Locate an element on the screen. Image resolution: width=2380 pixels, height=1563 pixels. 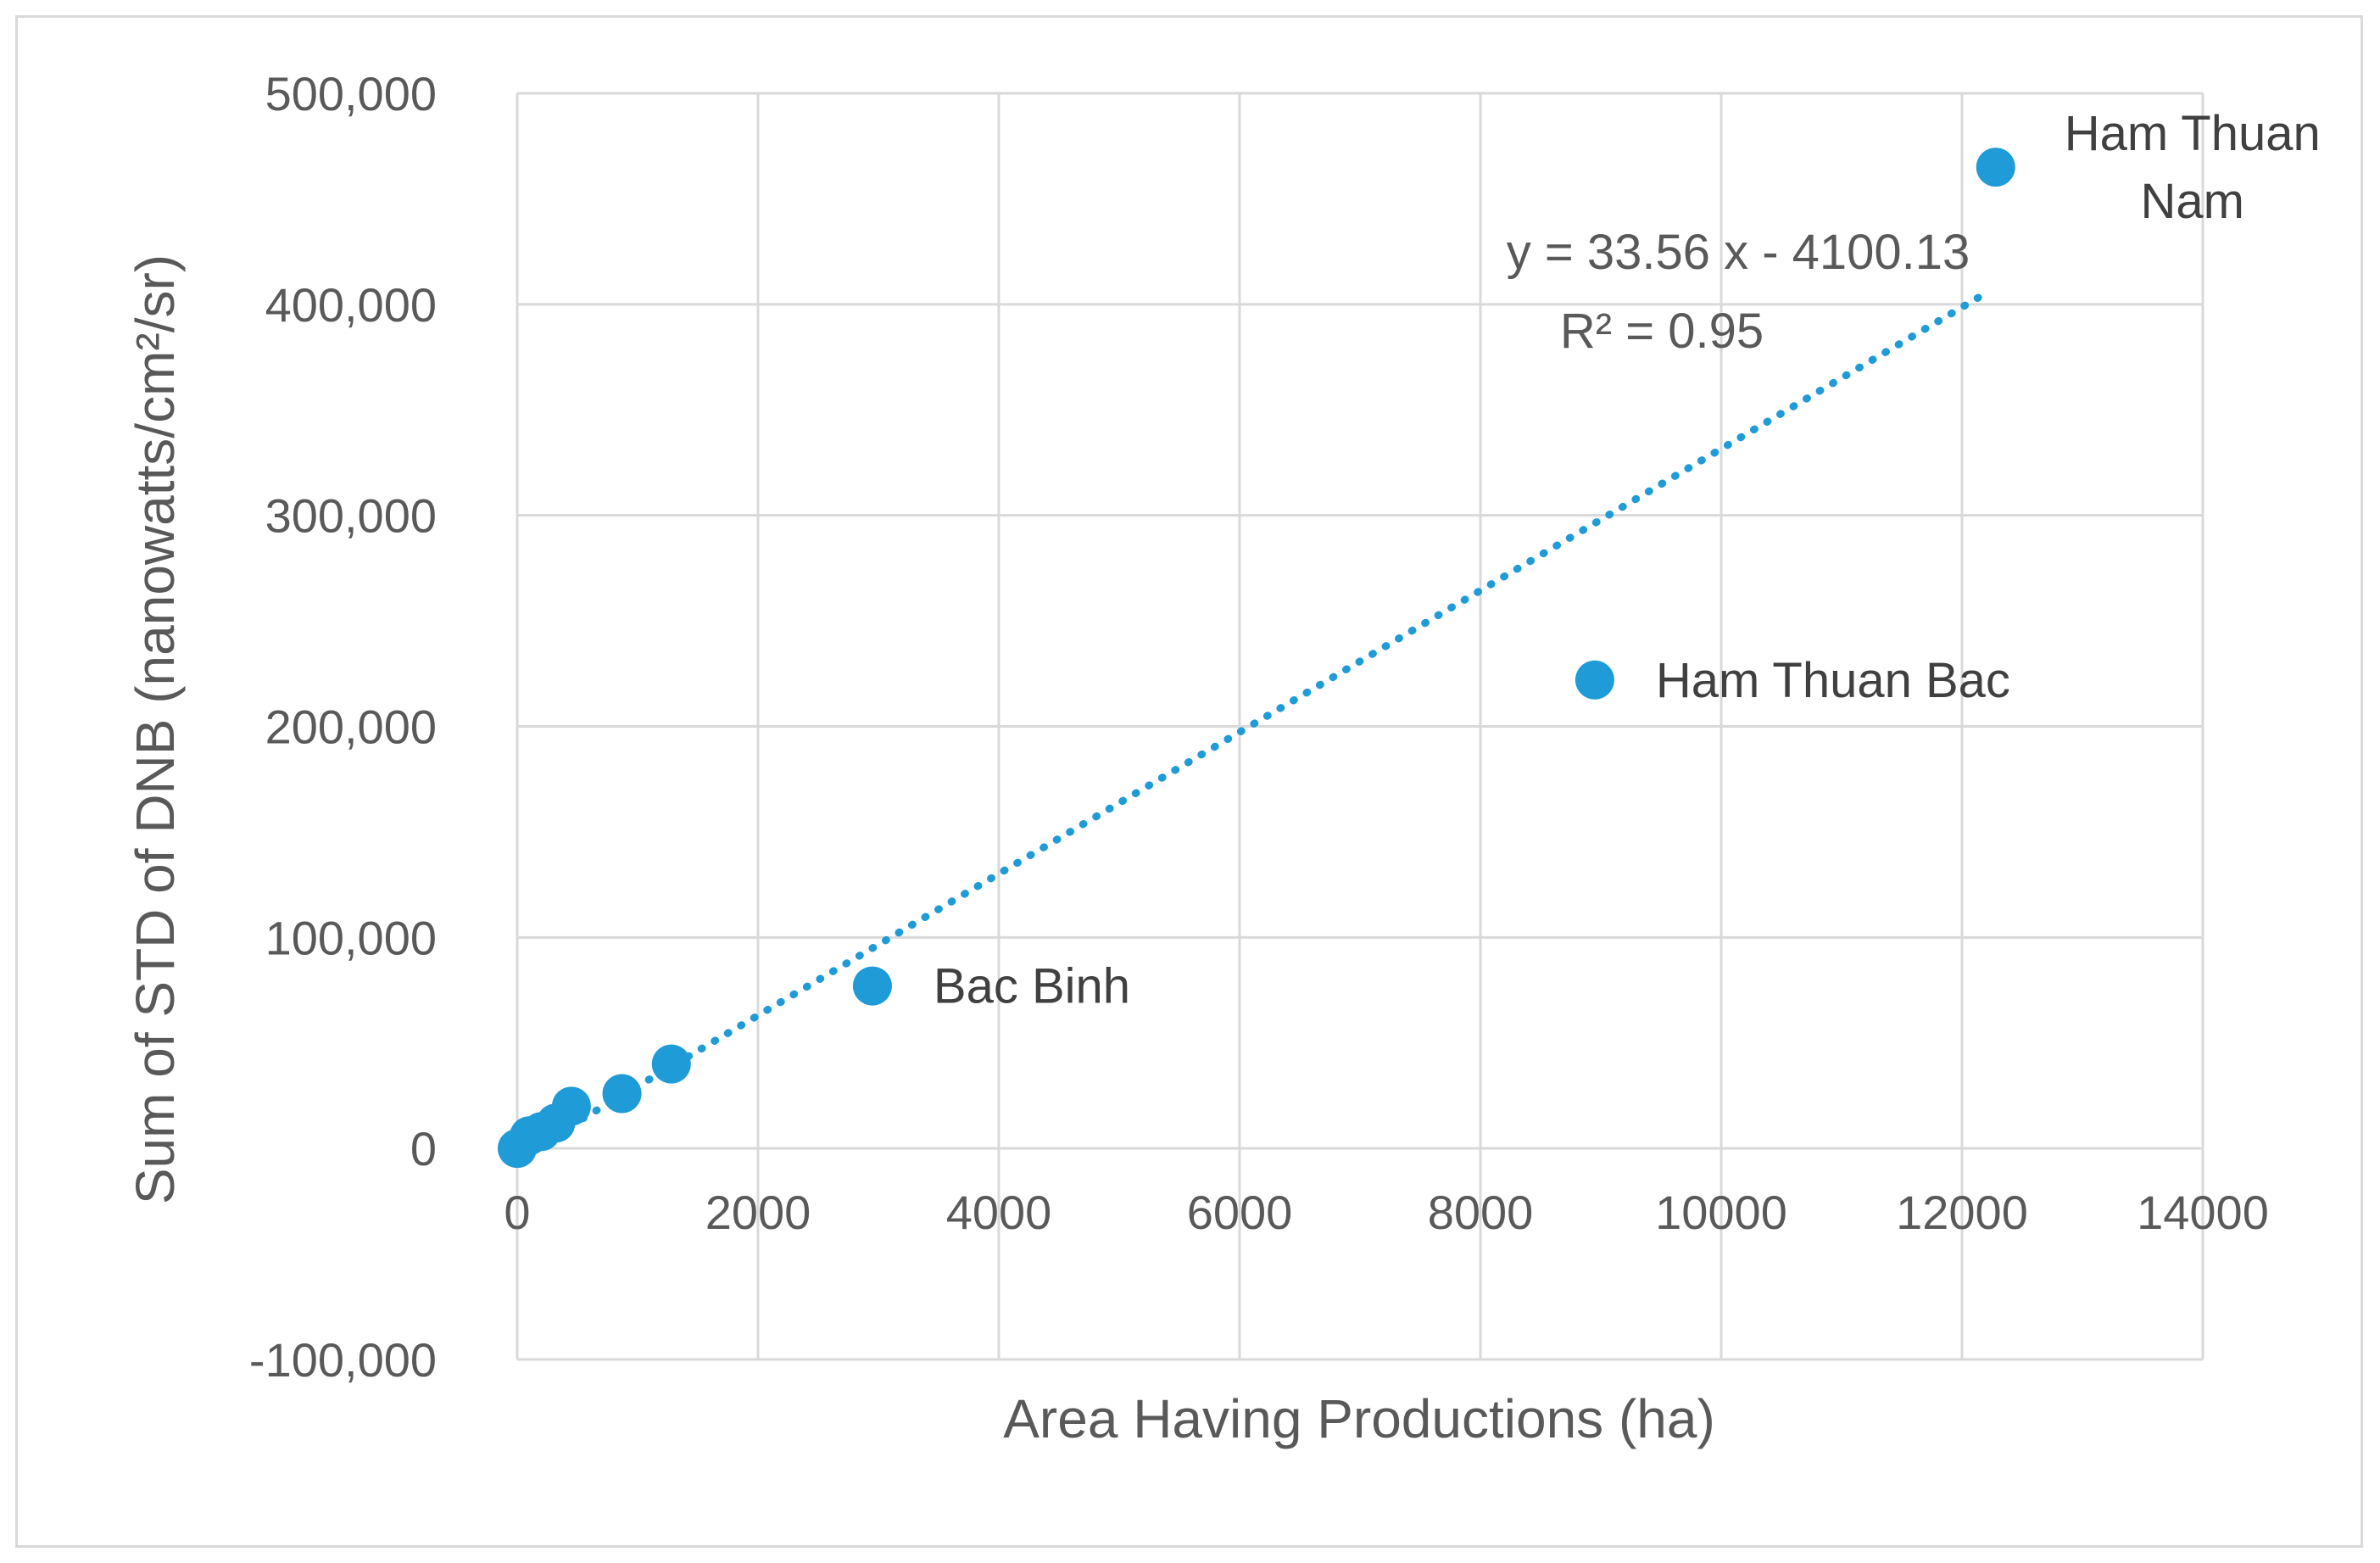
x-tick-label: 4000 is located at coordinates (999, 1213).